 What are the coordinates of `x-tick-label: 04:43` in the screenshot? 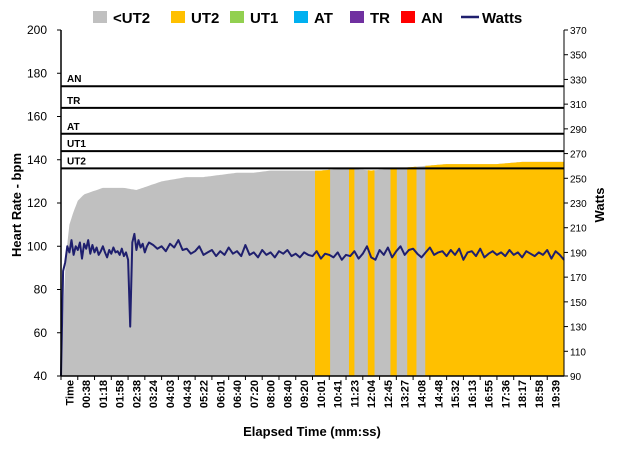 It's located at (188, 394).